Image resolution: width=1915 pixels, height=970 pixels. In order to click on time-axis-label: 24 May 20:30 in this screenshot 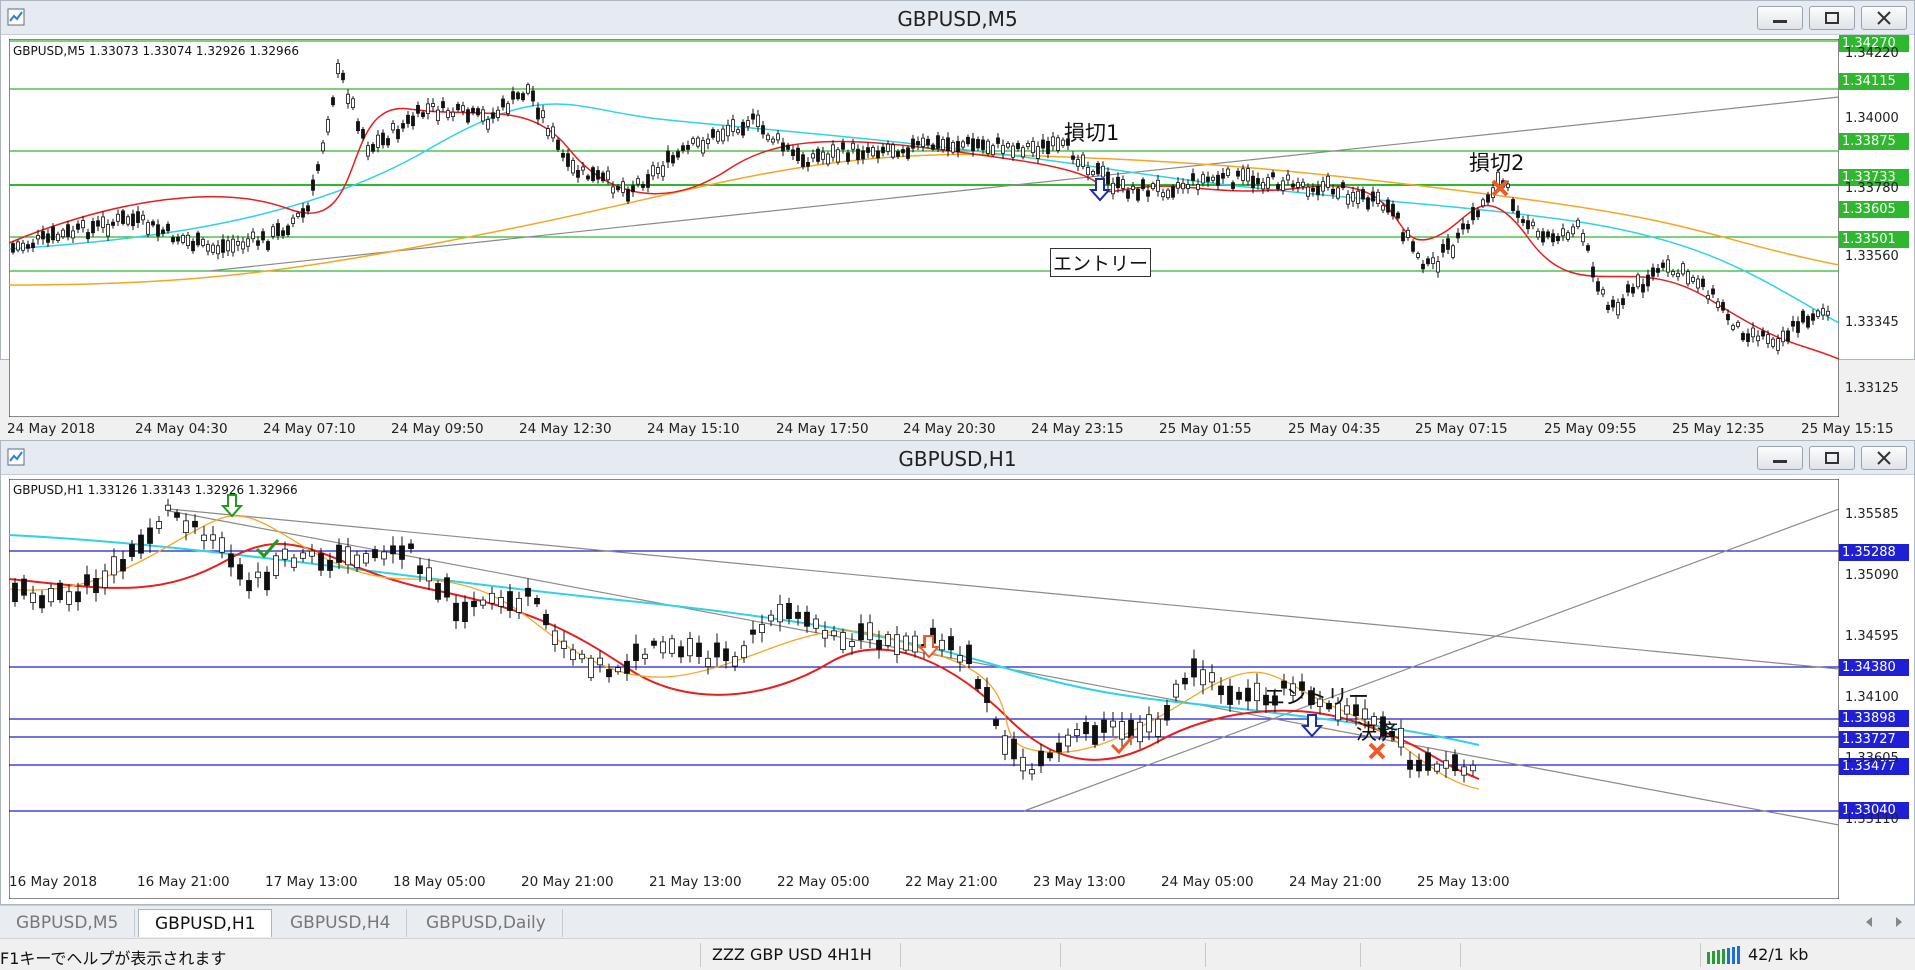, I will do `click(949, 429)`.